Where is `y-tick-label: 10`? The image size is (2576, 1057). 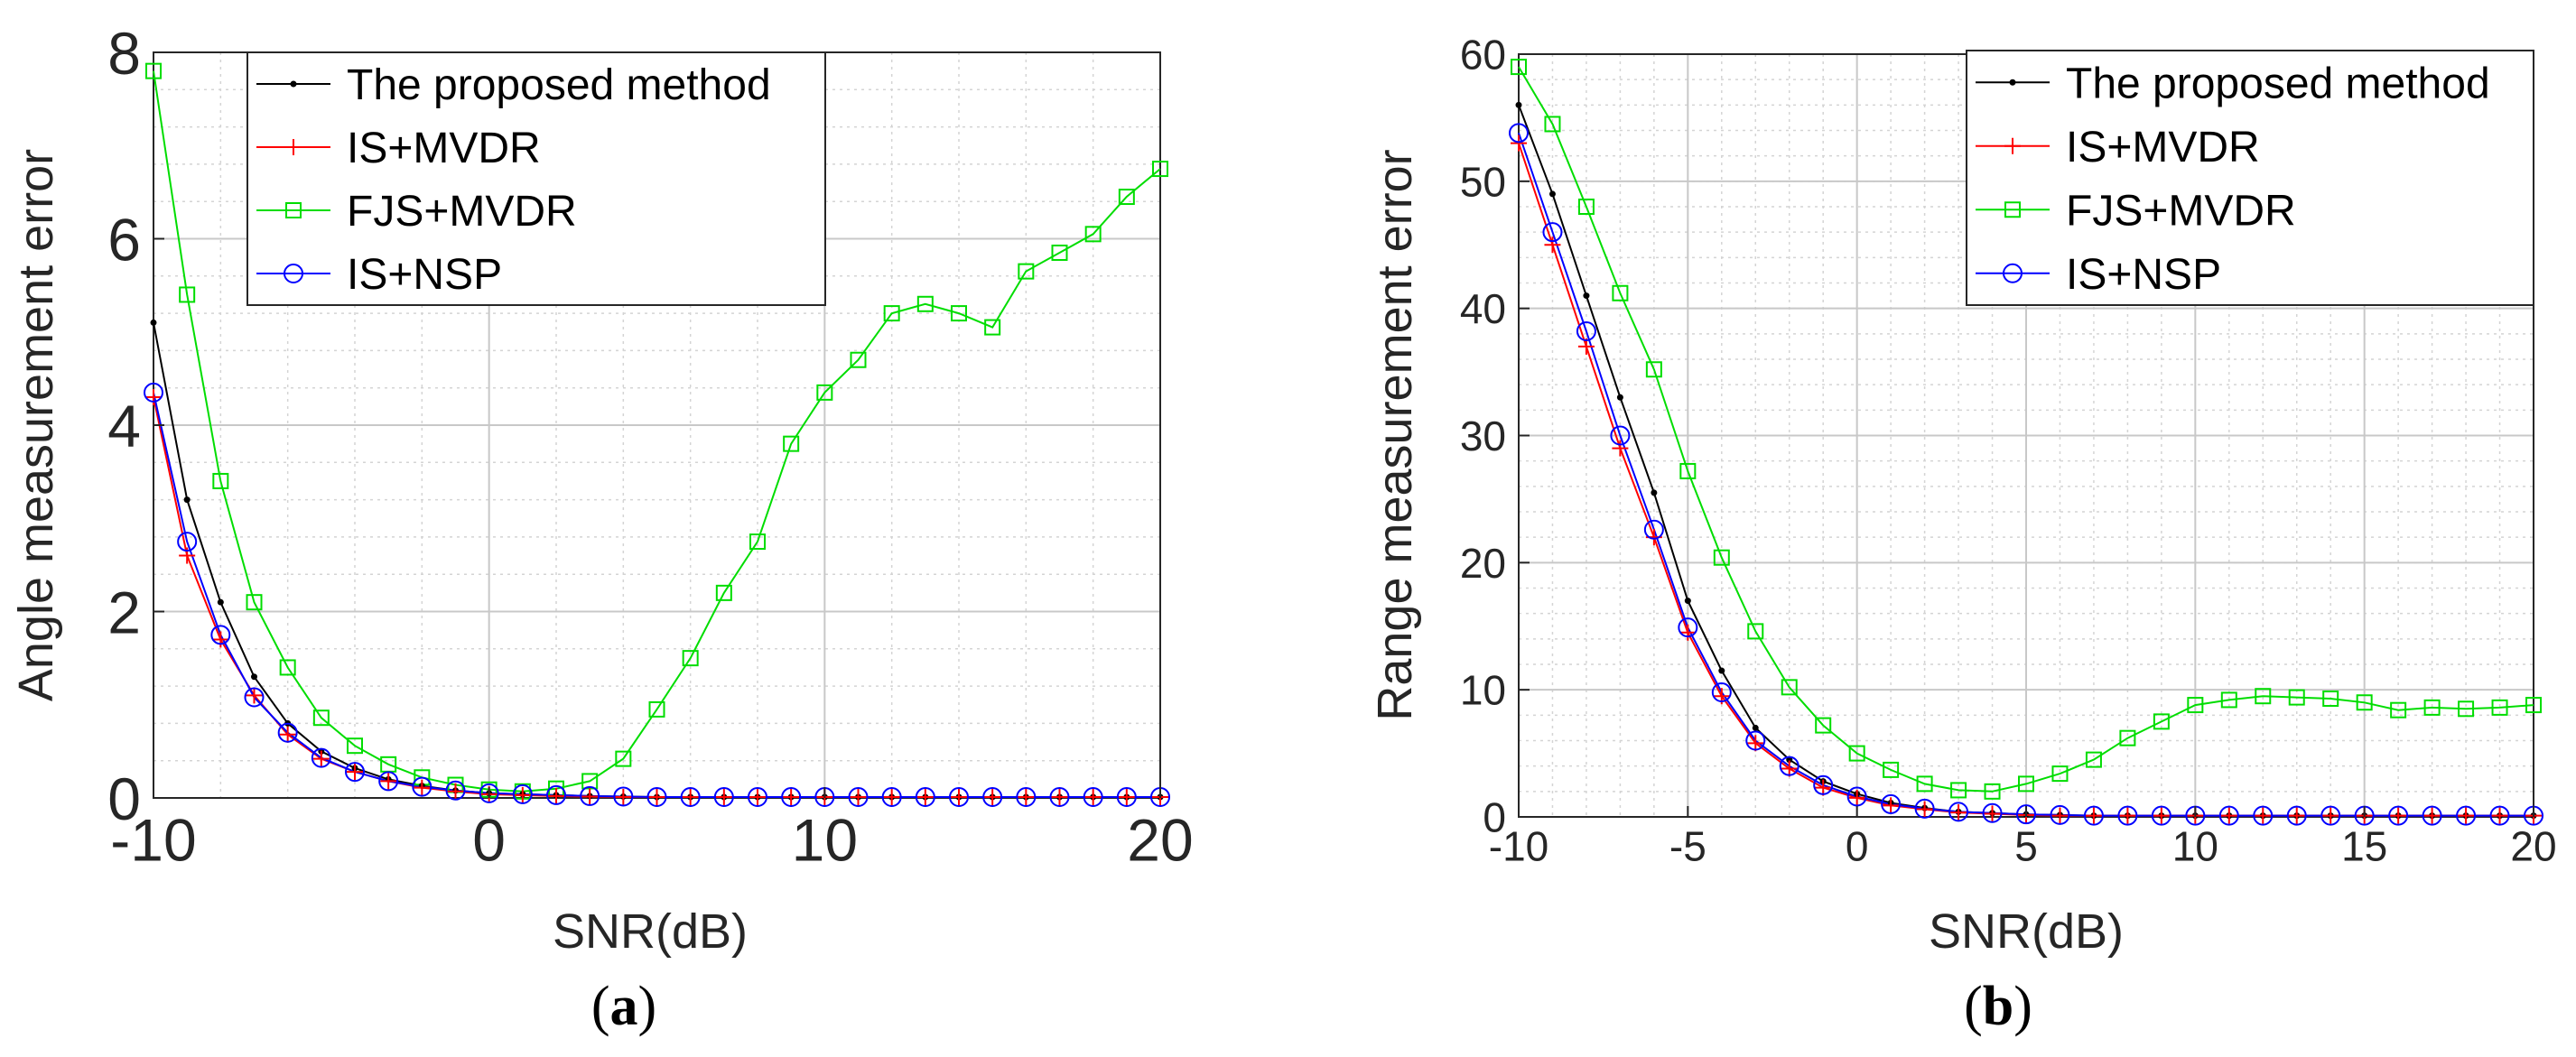 y-tick-label: 10 is located at coordinates (1483, 690).